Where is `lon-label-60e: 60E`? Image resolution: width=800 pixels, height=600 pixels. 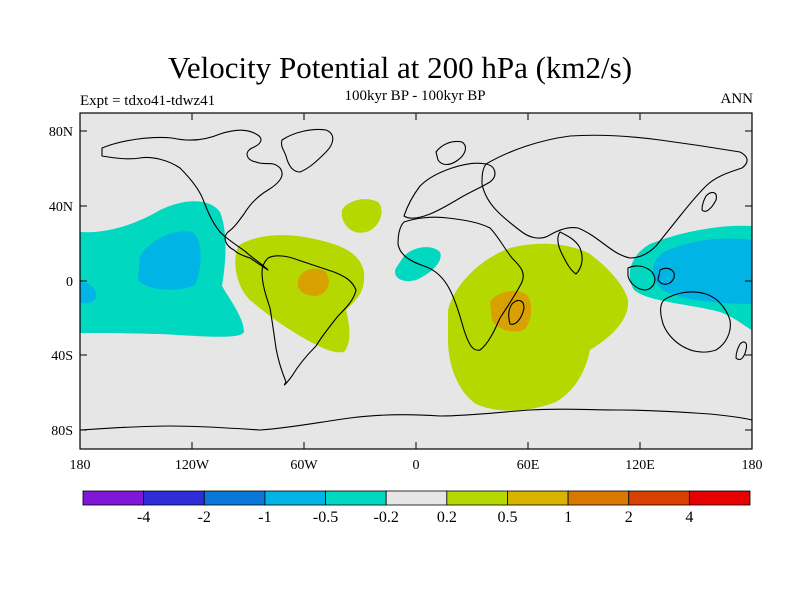 lon-label-60e: 60E is located at coordinates (528, 465).